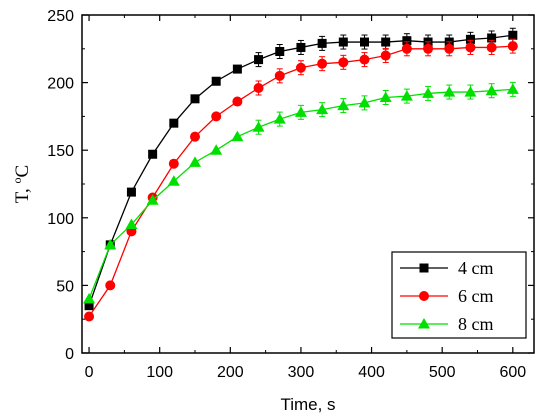 Image resolution: width=550 pixels, height=417 pixels. I want to click on y-axis-title: T, oC, so click(21, 184).